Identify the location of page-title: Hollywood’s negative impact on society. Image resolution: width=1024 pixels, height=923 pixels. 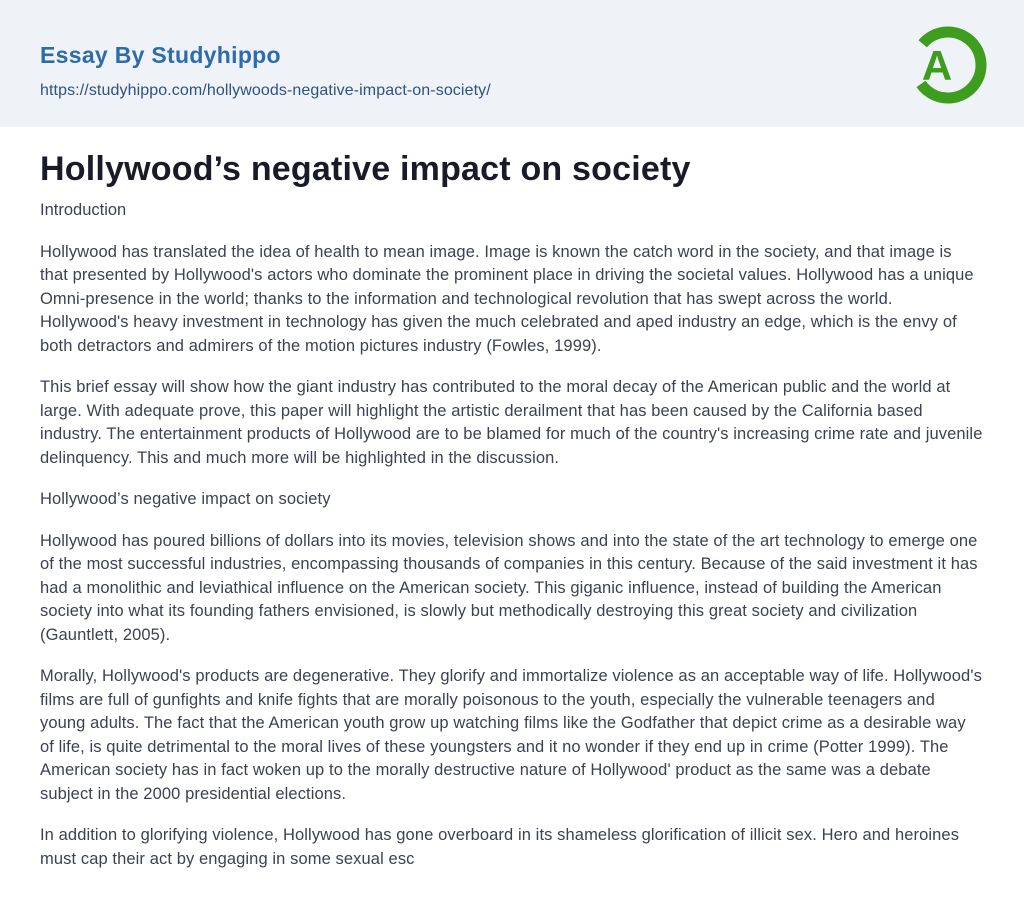
(365, 169).